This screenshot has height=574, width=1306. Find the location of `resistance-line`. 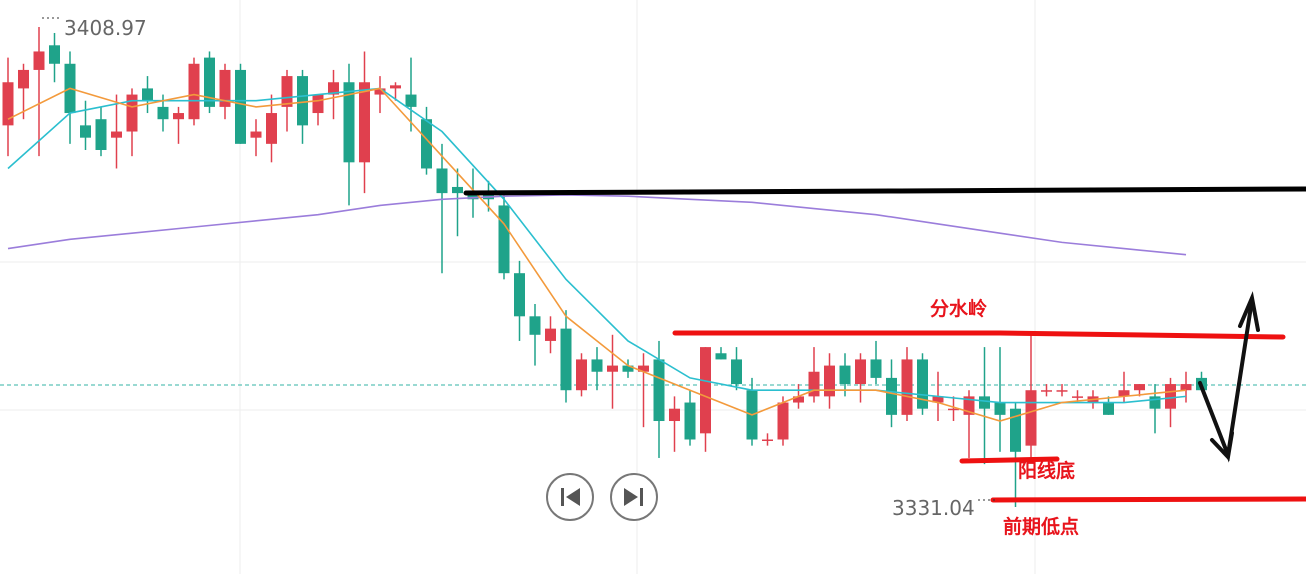

resistance-line is located at coordinates (884, 191).